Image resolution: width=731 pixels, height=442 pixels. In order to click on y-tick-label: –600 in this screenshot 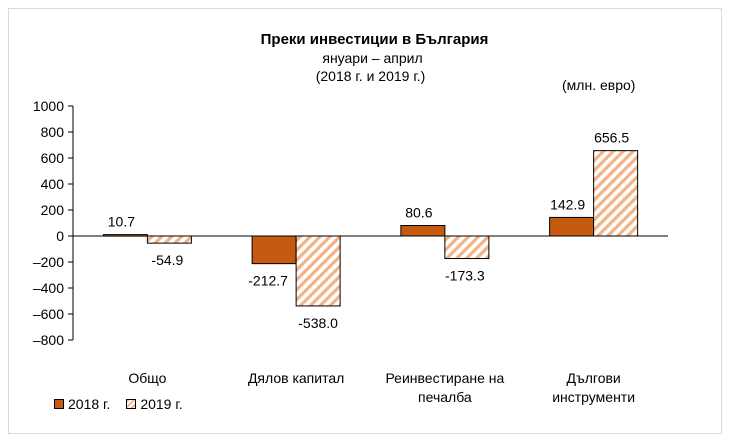, I will do `click(48, 314)`.